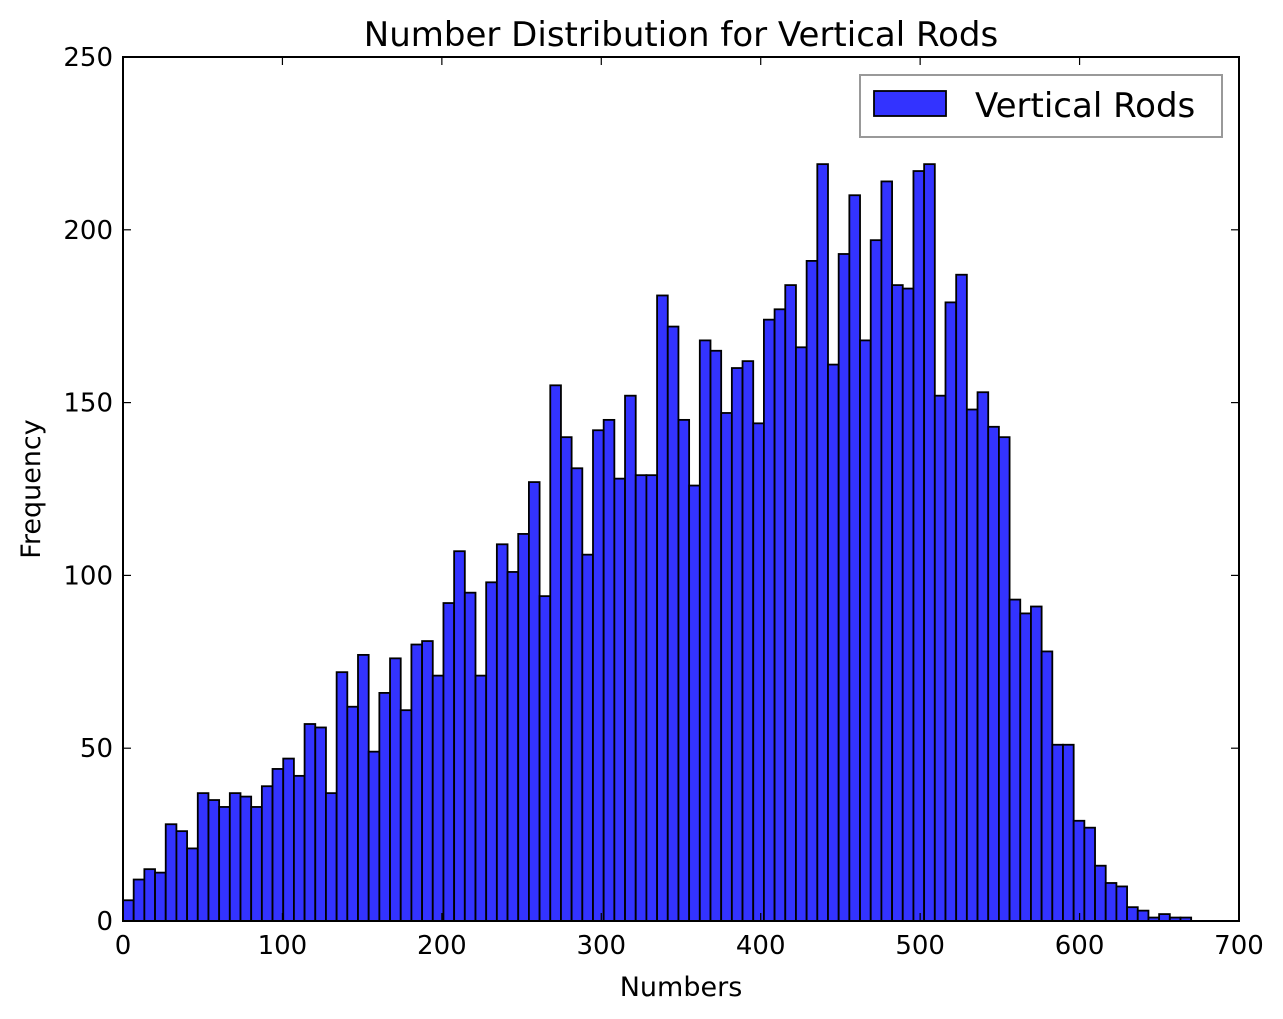 This screenshot has height=1019, width=1283. I want to click on x-tick-labels: 0 100 200 300 400 500 600 700, so click(689, 946).